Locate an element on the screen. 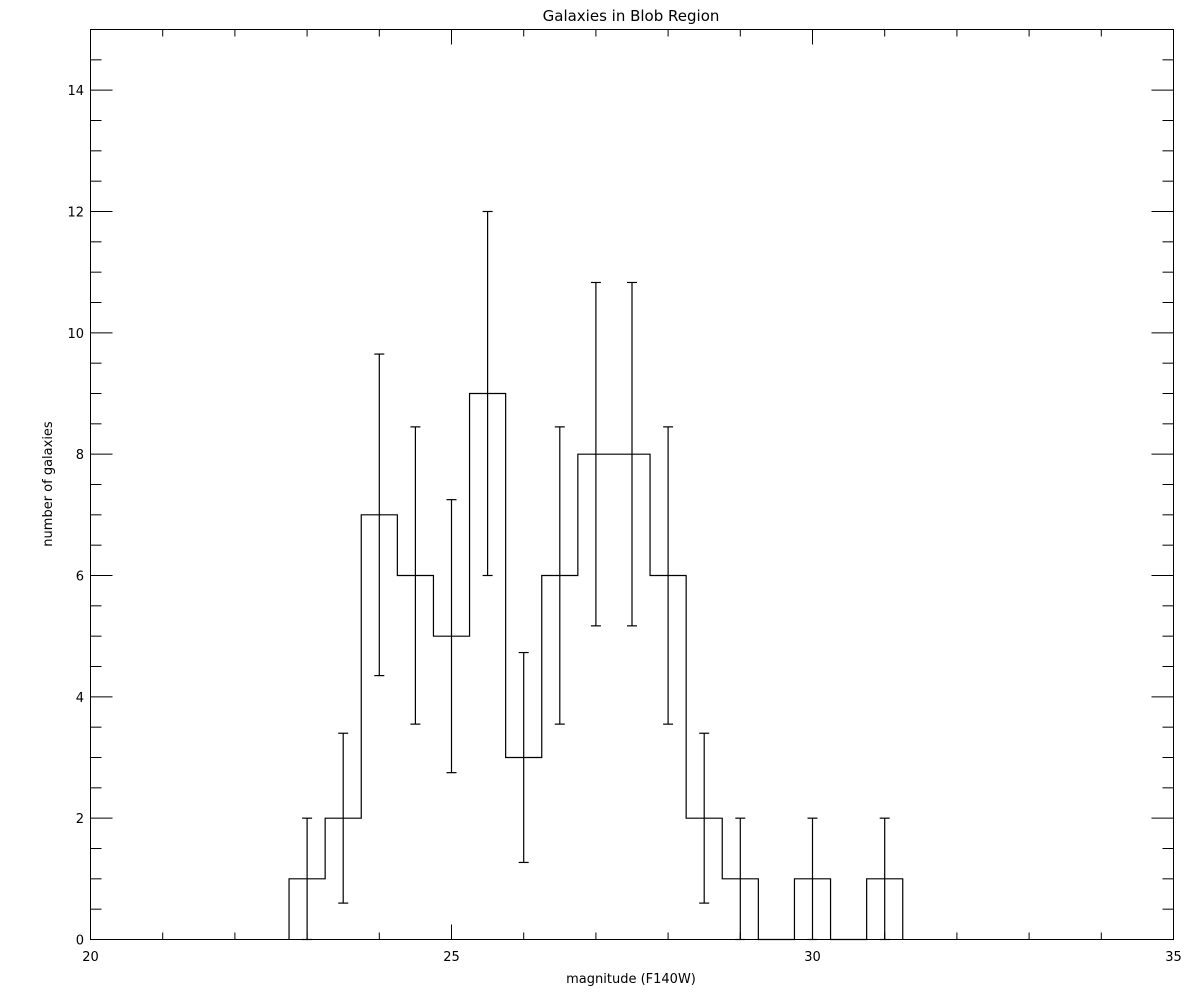  y-tick-label: 6 is located at coordinates (80, 577).